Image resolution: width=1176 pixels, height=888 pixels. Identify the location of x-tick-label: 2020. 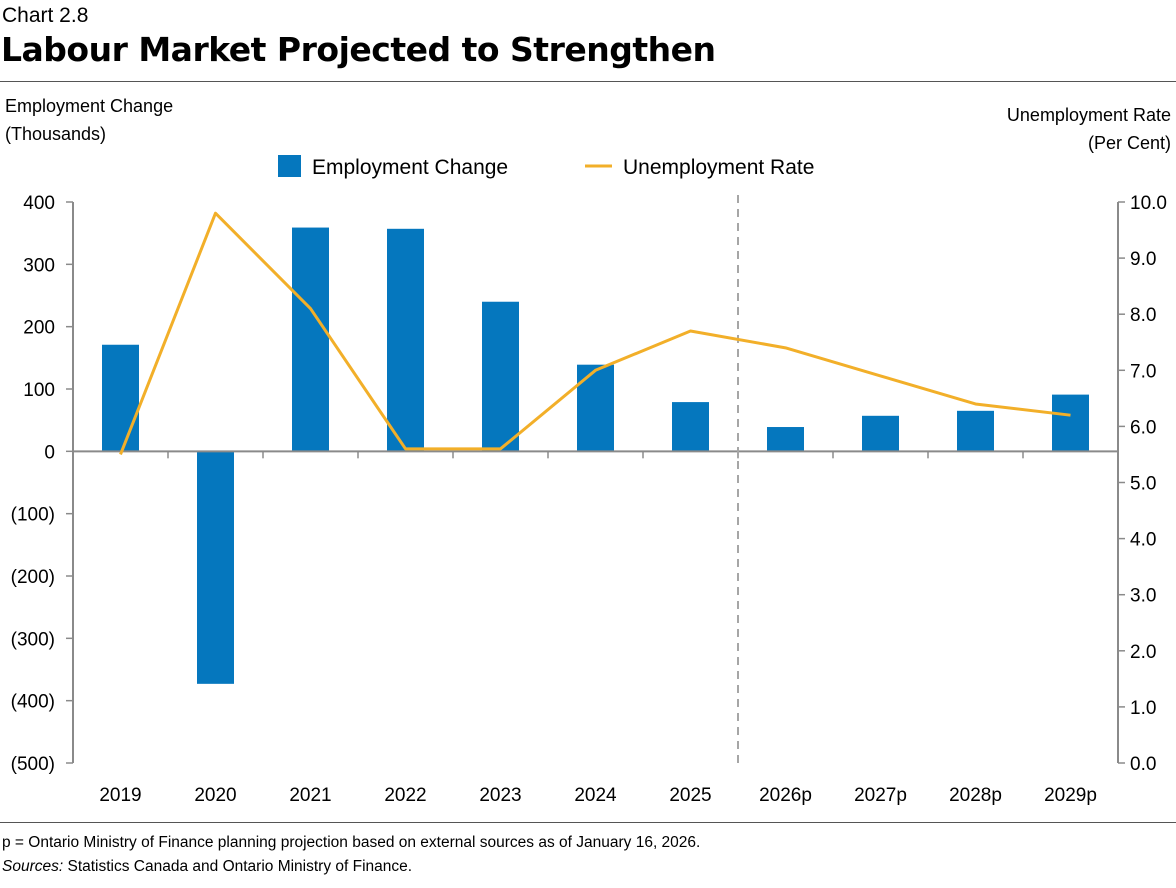
(215, 795).